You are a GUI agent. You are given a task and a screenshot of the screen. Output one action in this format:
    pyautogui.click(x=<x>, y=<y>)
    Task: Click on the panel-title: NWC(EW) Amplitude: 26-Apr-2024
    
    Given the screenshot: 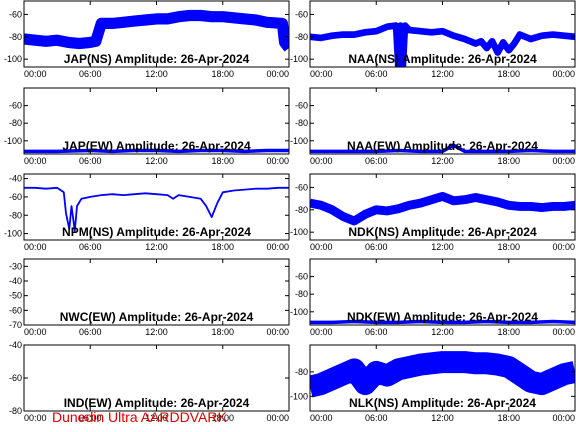 What is the action you would take?
    pyautogui.click(x=157, y=317)
    